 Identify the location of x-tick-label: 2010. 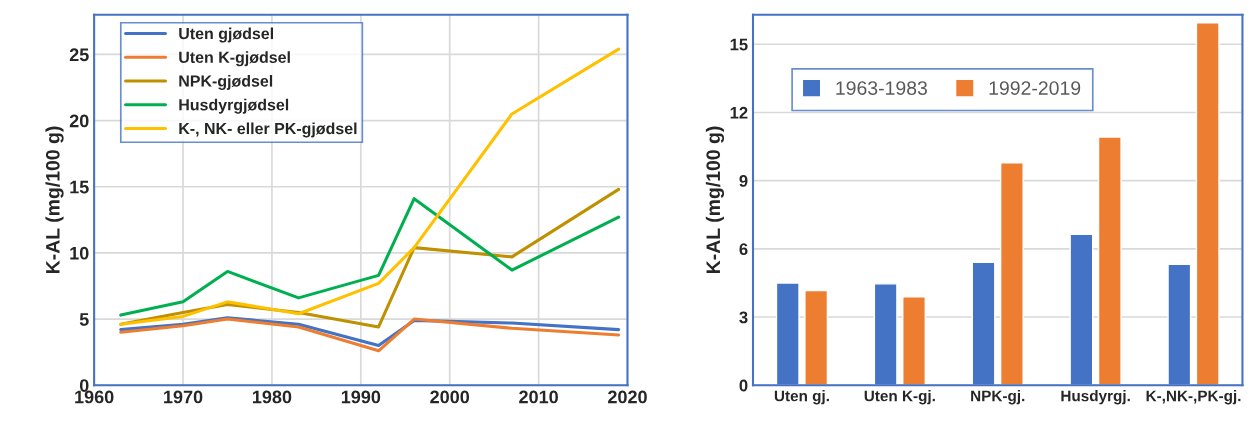
(538, 397).